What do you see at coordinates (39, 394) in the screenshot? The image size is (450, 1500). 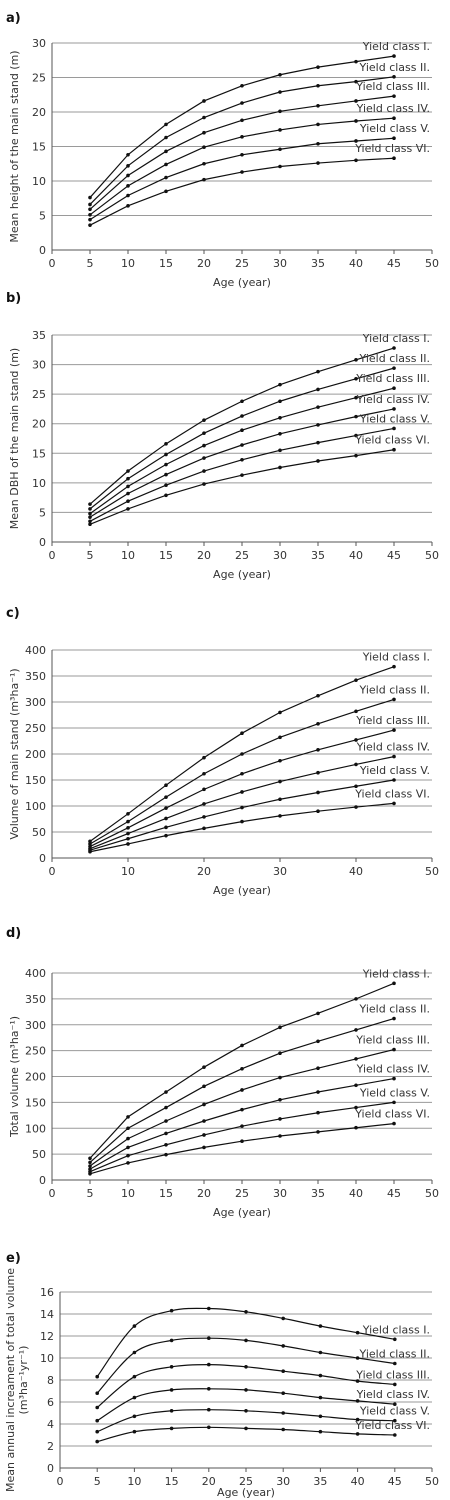 I see `y-tick-label: 25` at bounding box center [39, 394].